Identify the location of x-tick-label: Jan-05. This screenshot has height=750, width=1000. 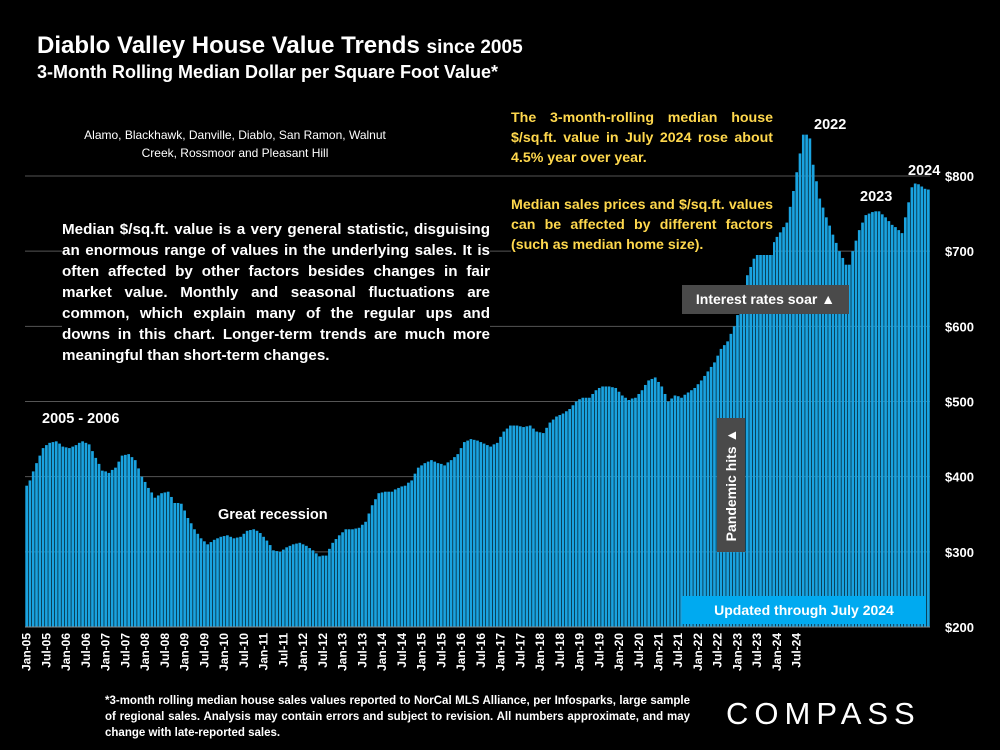
(27, 652).